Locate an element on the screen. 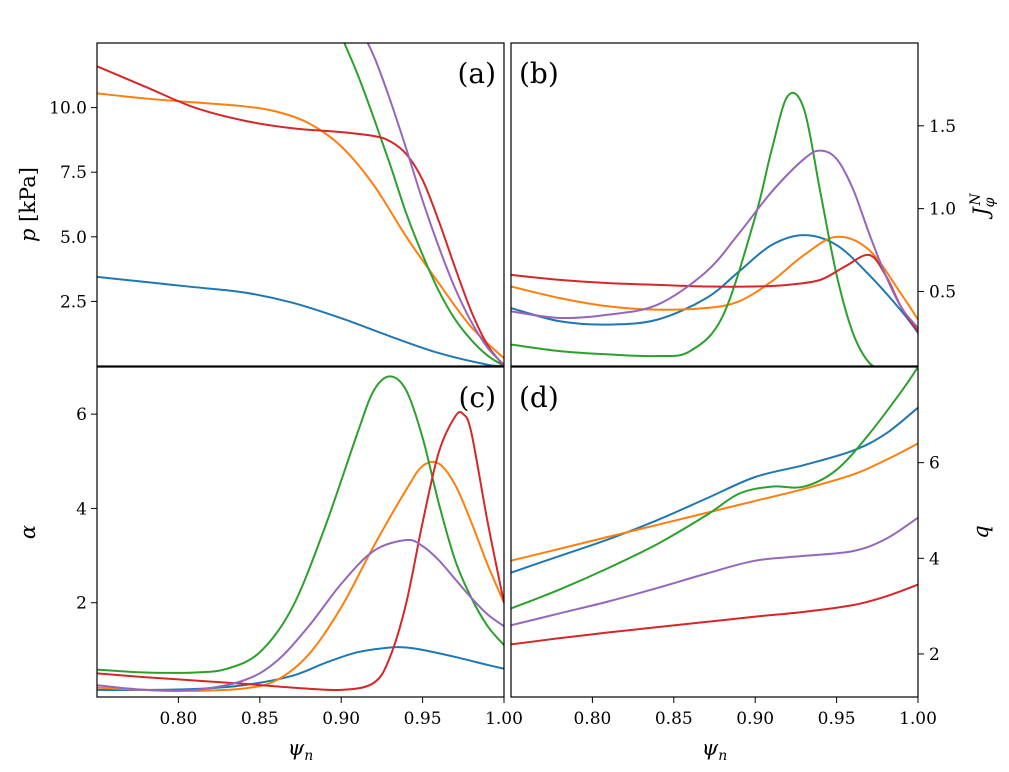 This screenshot has height=772, width=1009. panel-label: (a) is located at coordinates (476, 73).